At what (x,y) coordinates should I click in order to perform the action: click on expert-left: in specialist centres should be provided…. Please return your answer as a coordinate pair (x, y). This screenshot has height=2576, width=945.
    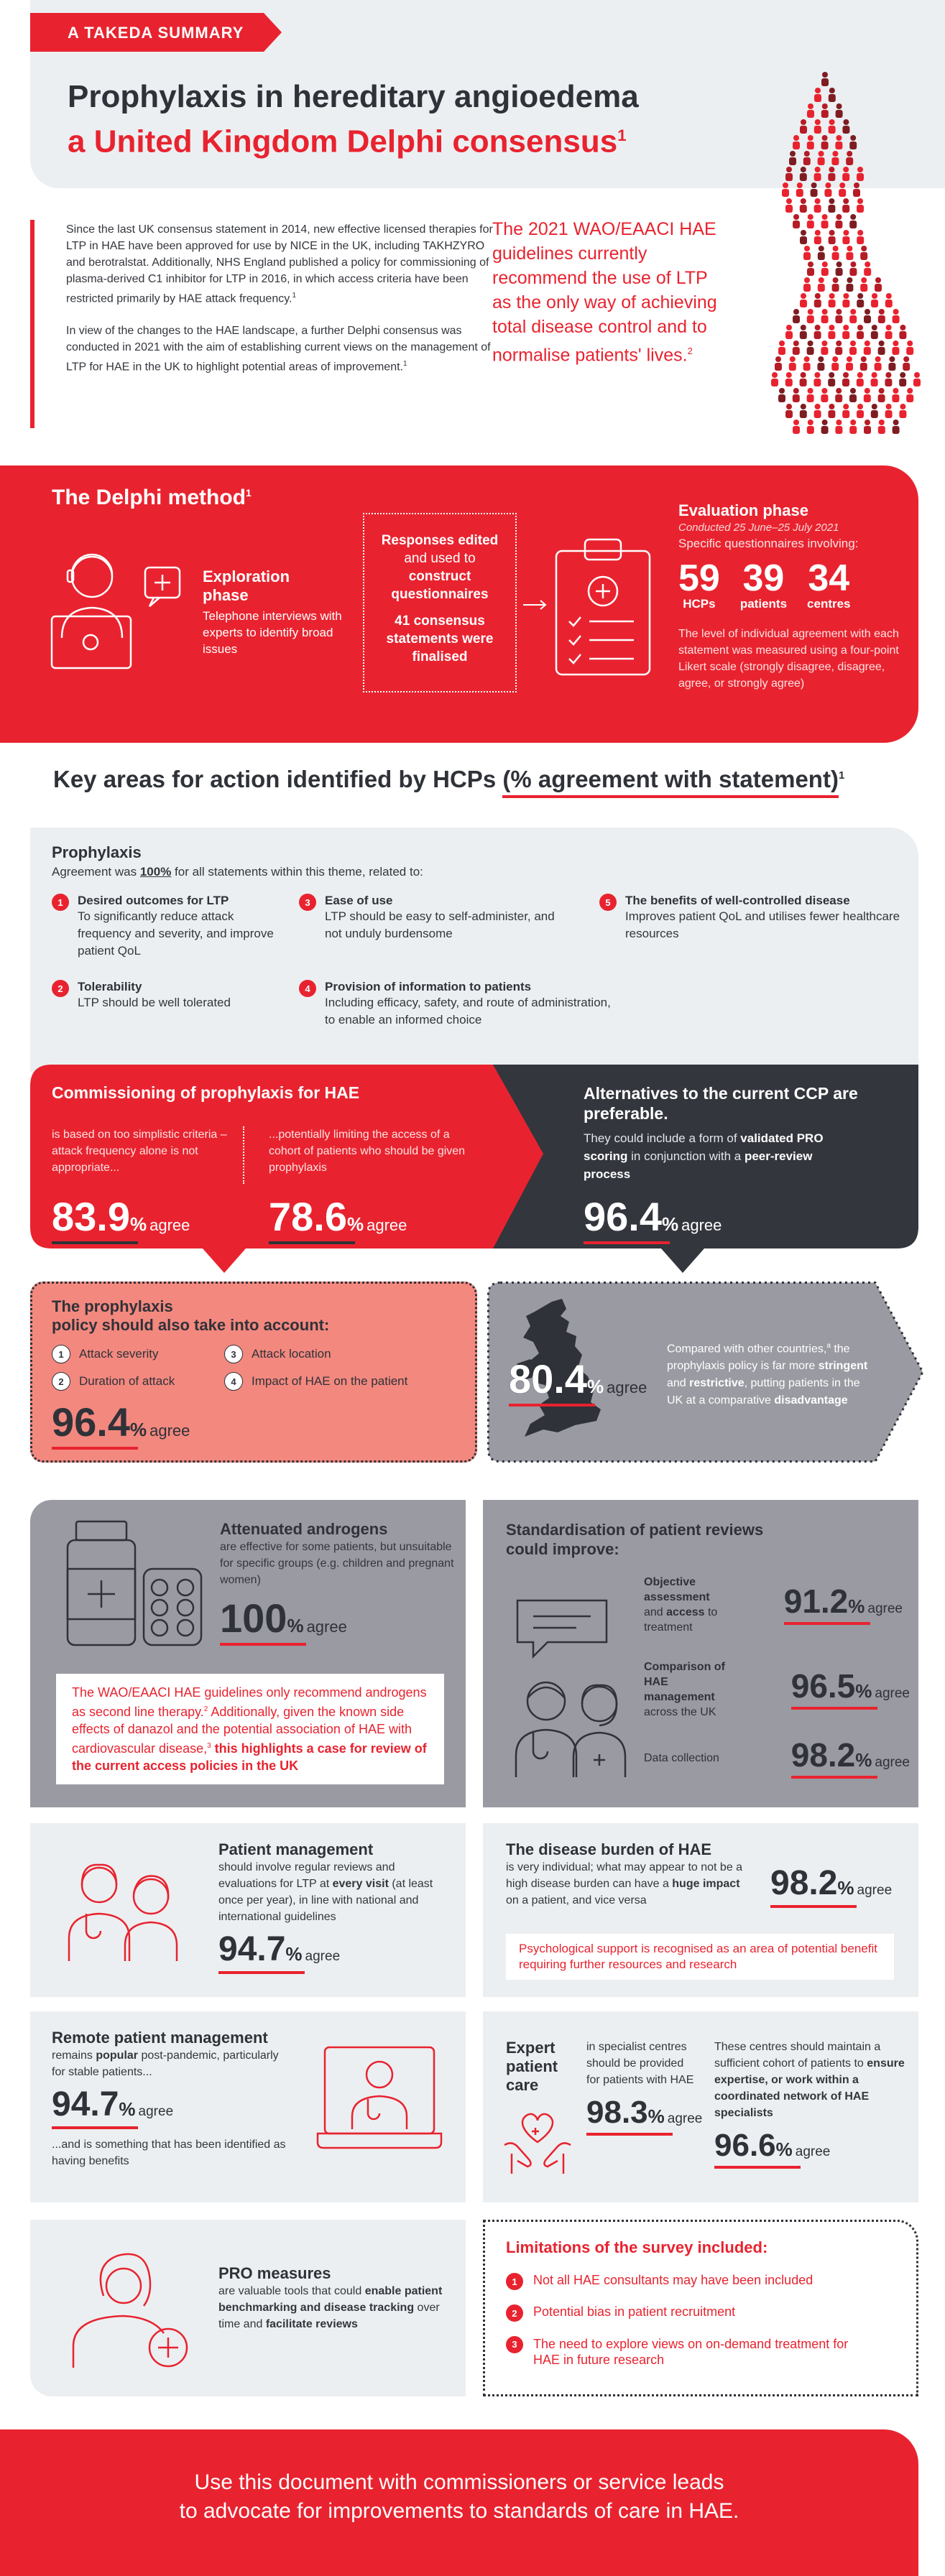
    Looking at the image, I should click on (658, 2087).